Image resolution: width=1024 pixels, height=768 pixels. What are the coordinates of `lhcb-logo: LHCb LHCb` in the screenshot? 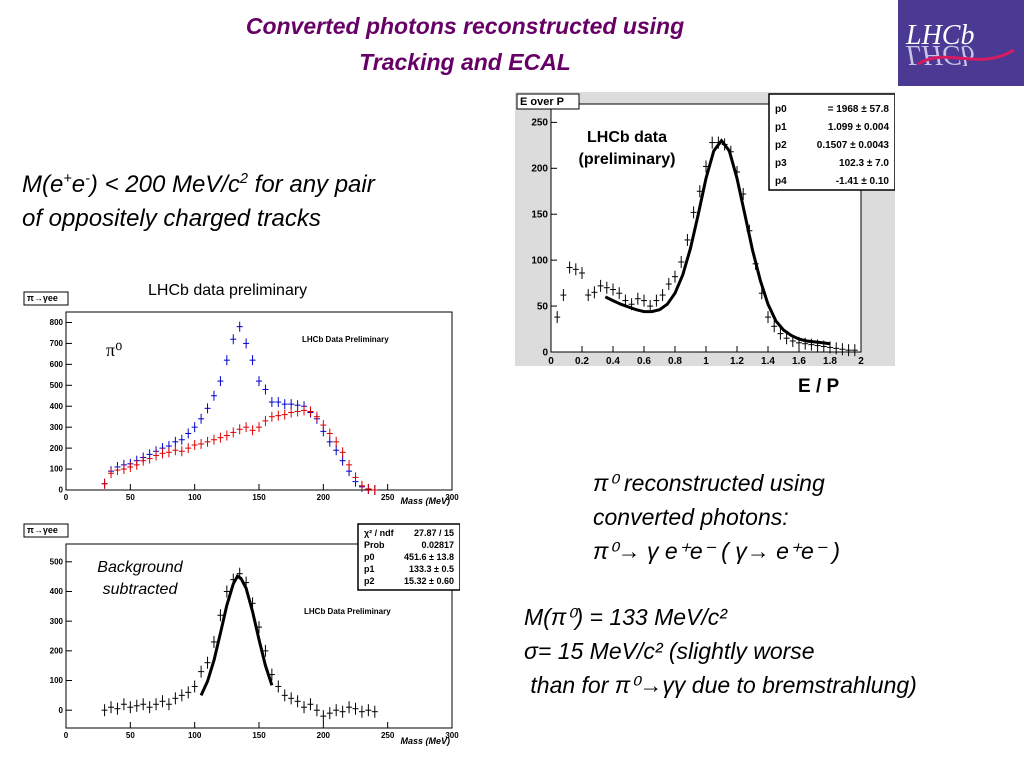 It's located at (961, 43).